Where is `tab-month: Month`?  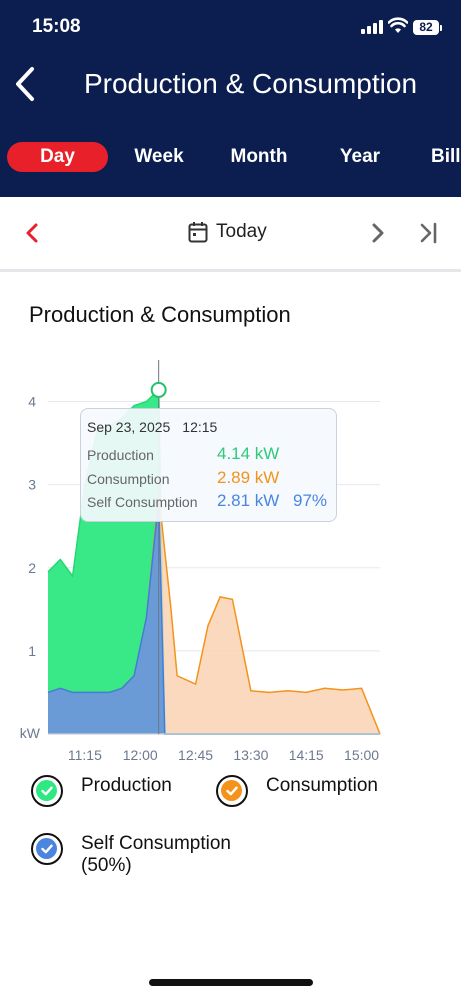
tab-month: Month is located at coordinates (259, 156).